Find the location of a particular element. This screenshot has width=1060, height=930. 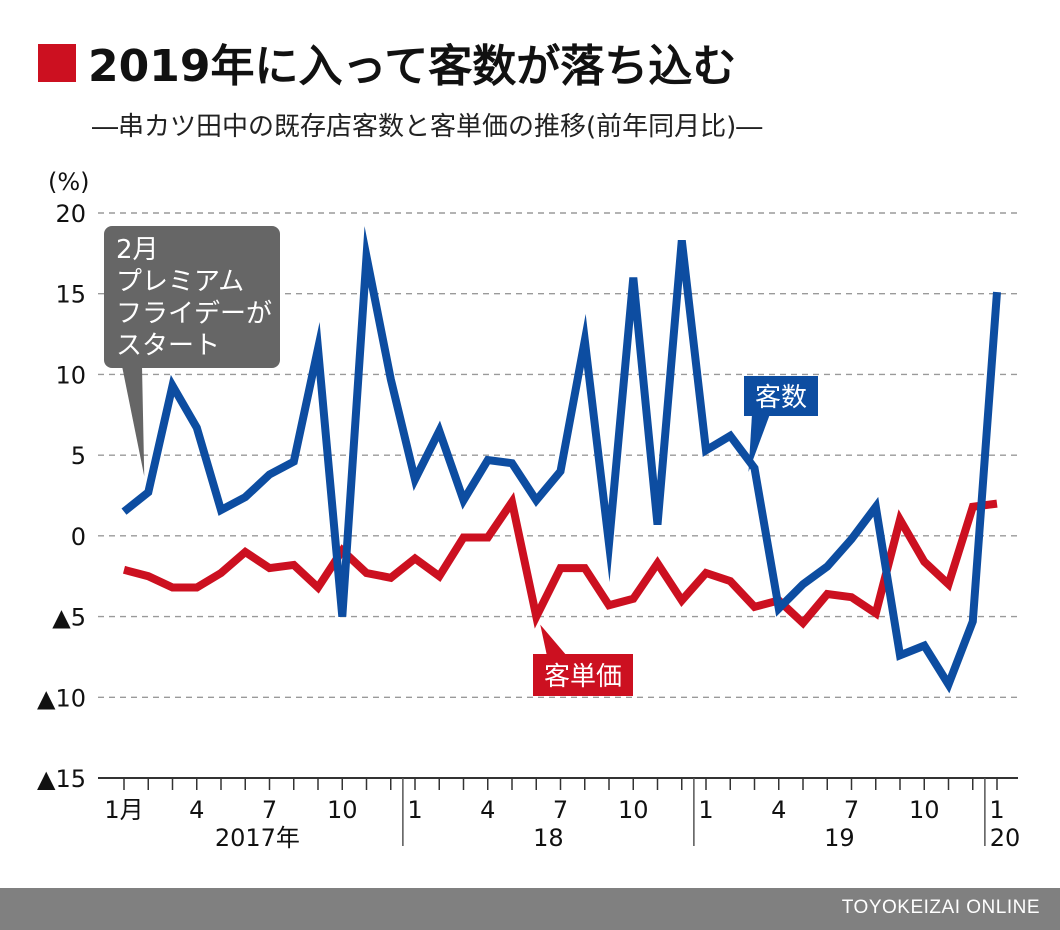

y-unit-label: (%) is located at coordinates (69, 182).